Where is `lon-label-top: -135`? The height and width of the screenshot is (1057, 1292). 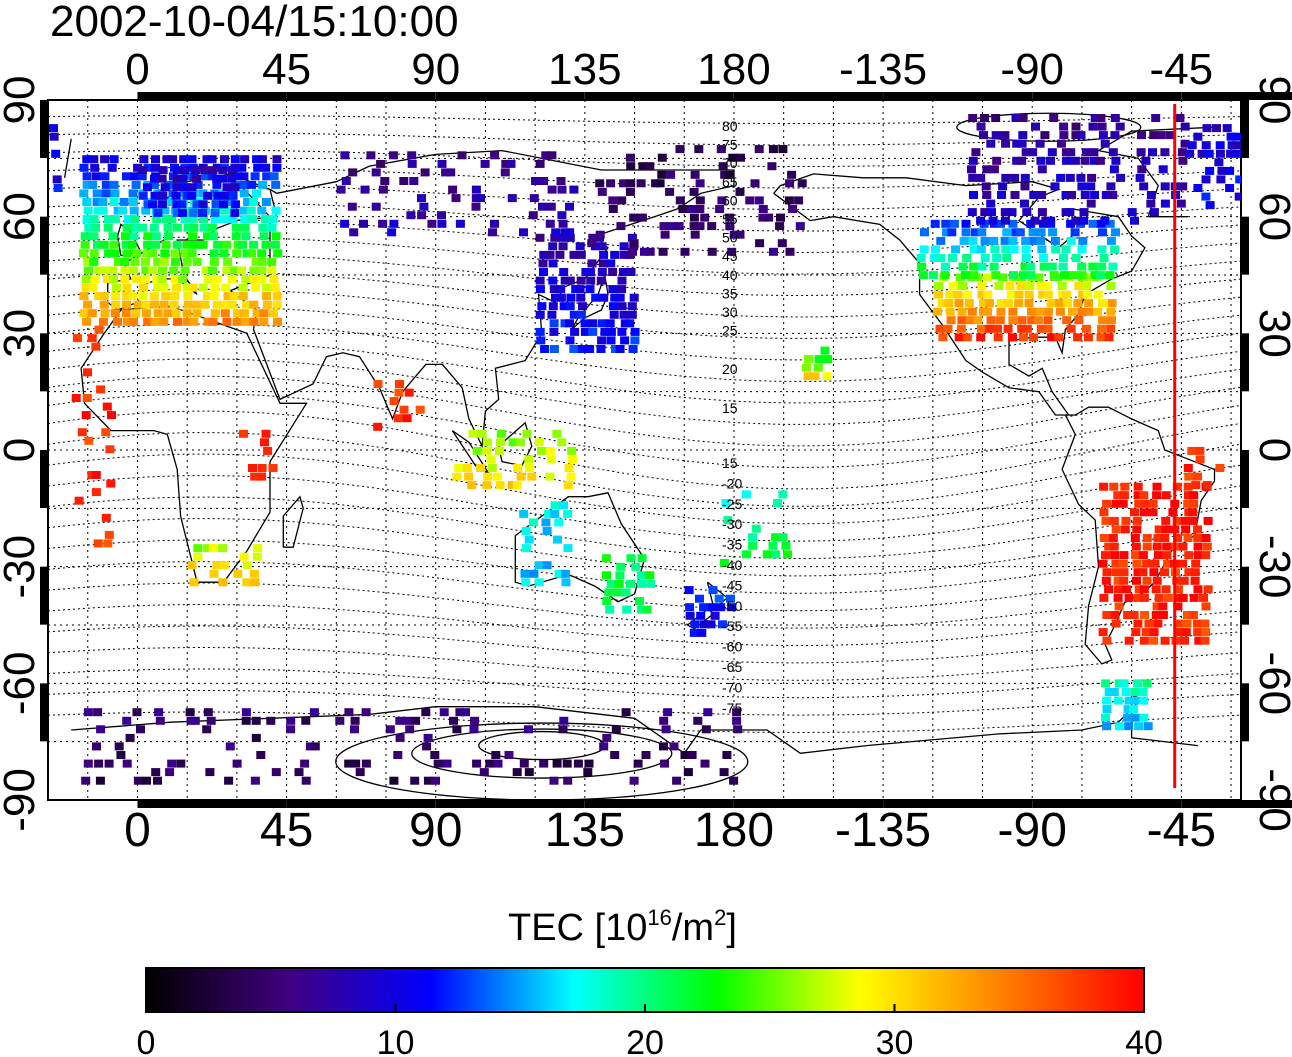
lon-label-top: -135 is located at coordinates (883, 69).